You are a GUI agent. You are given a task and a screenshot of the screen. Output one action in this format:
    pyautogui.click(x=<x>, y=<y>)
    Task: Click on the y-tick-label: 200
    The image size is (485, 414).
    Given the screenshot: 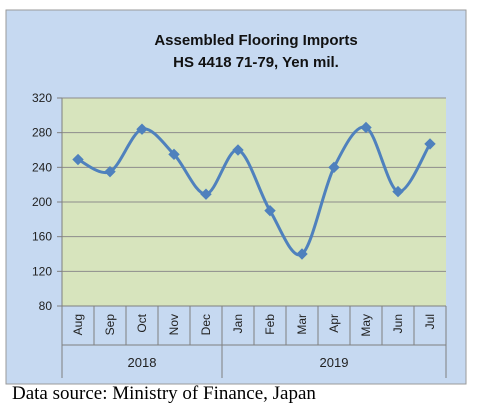 What is the action you would take?
    pyautogui.click(x=42, y=202)
    